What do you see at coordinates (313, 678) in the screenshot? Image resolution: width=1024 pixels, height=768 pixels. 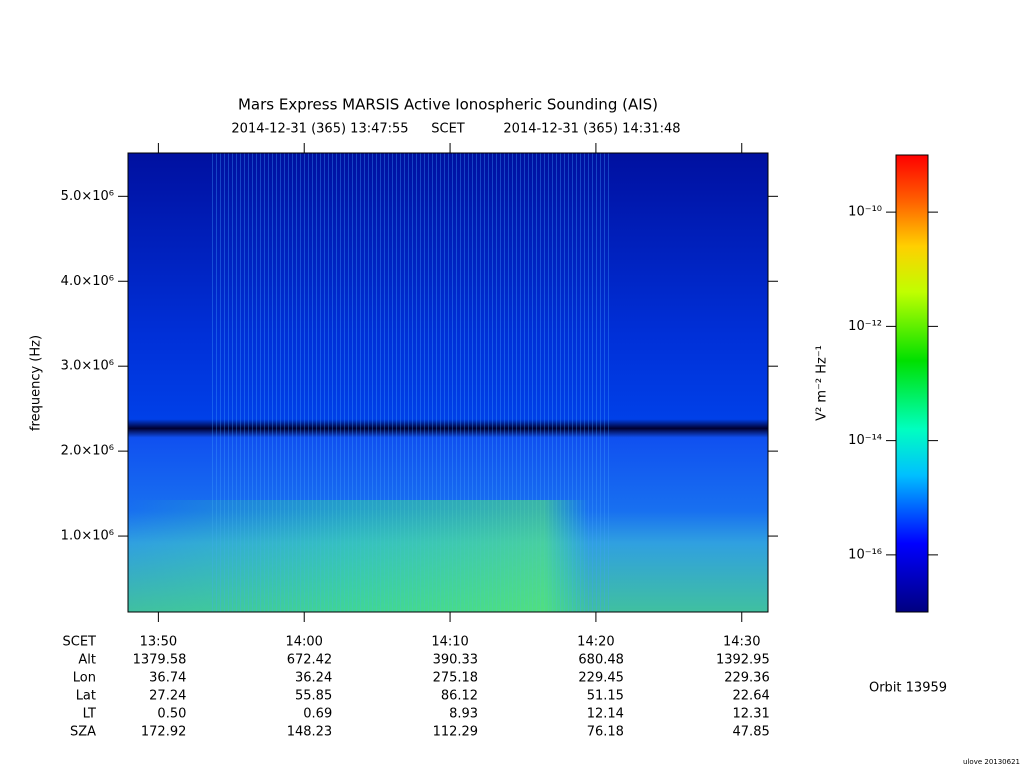 I see `ephemeris-value: 36.24` at bounding box center [313, 678].